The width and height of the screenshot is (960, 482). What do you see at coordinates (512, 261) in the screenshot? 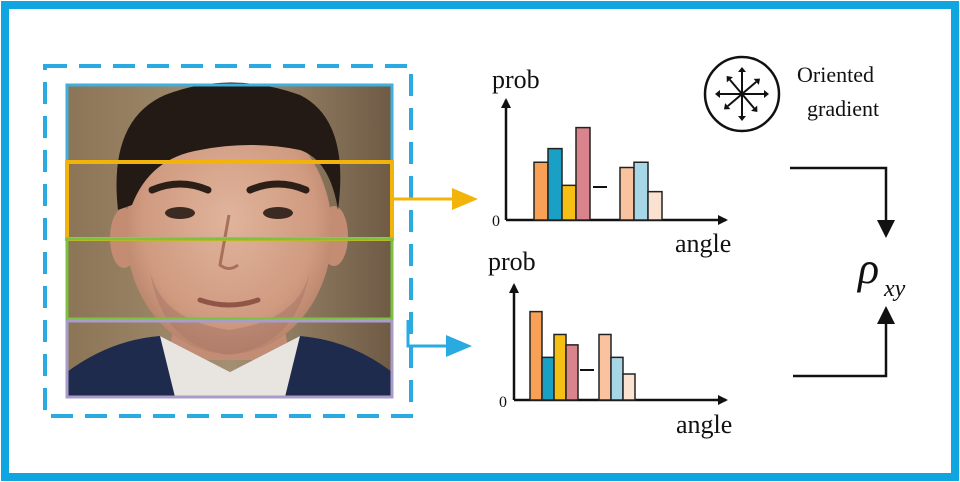
I see `y-axis-label-bottom: prob` at bounding box center [512, 261].